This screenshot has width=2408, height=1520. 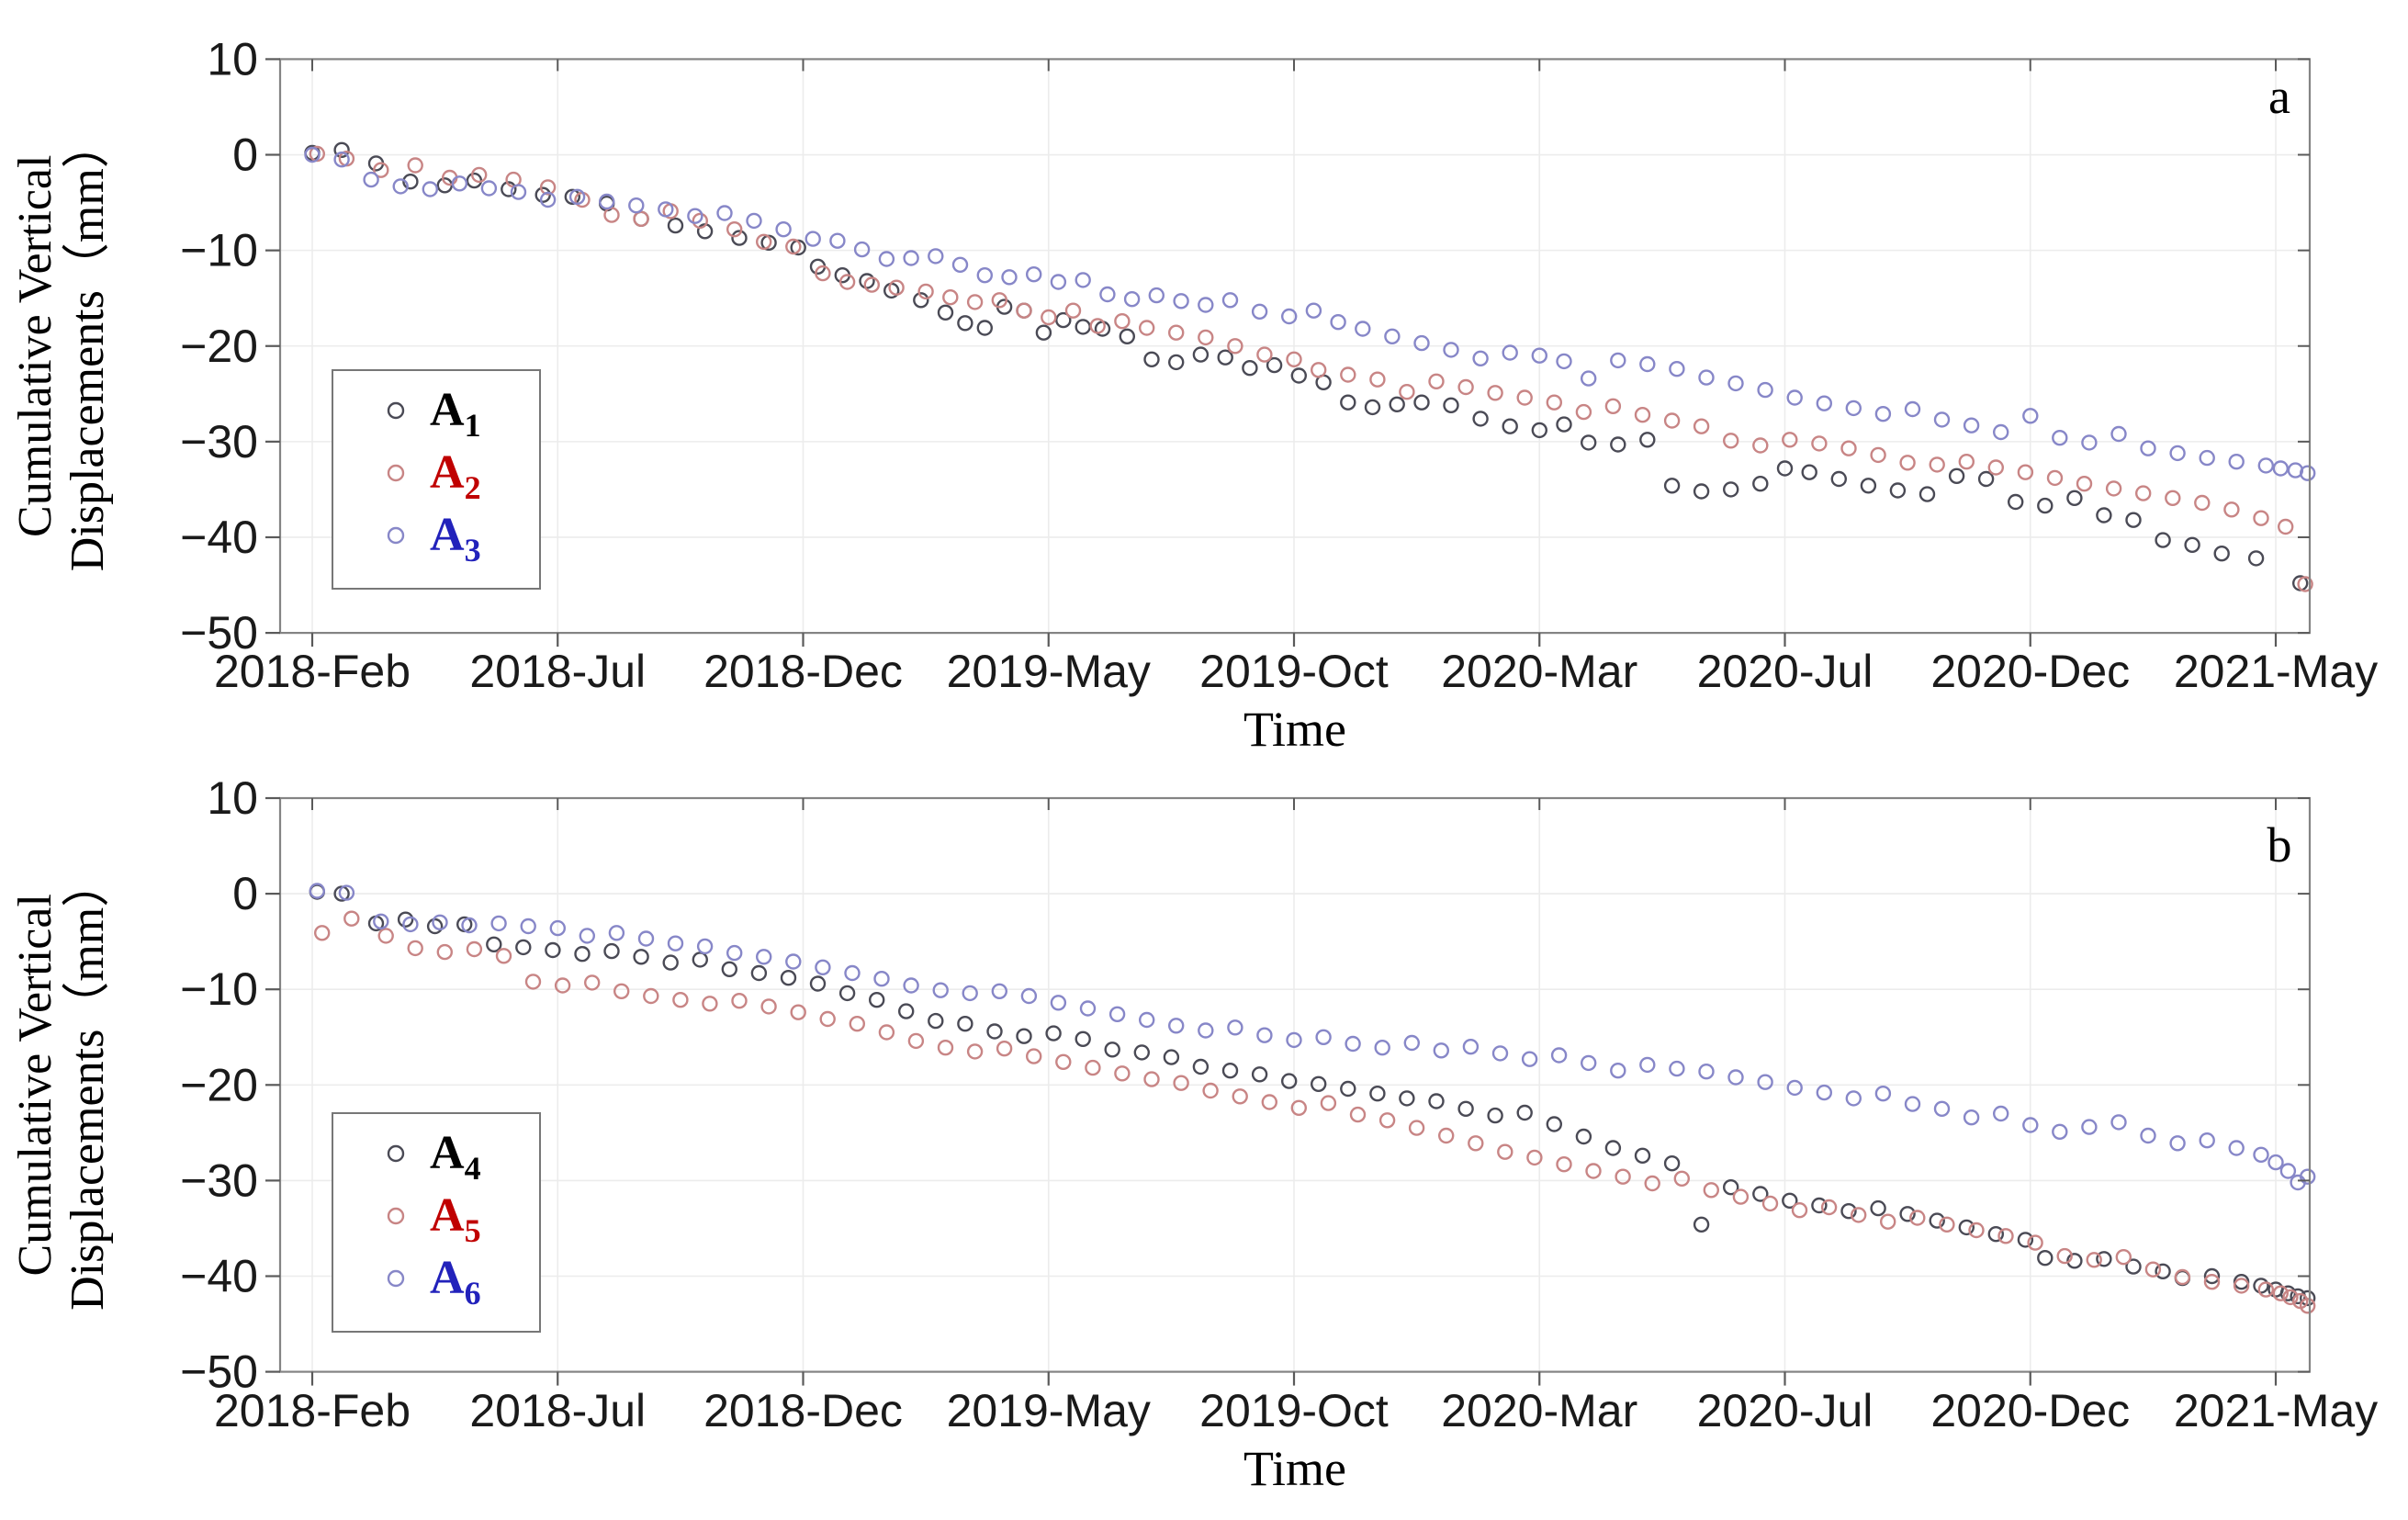 I want to click on x-axis-title: Time, so click(x=1295, y=730).